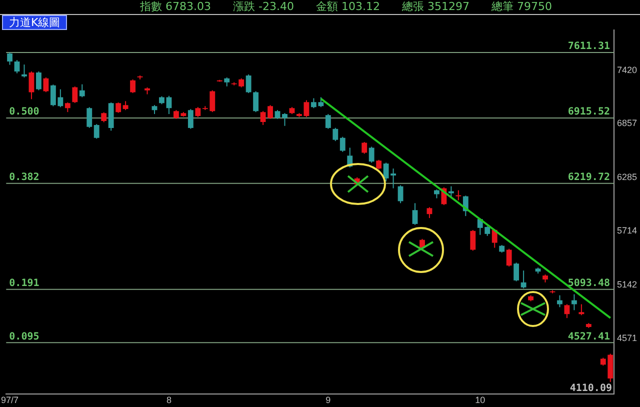  What do you see at coordinates (589, 178) in the screenshot?
I see `ref-line-label: 6219.72` at bounding box center [589, 178].